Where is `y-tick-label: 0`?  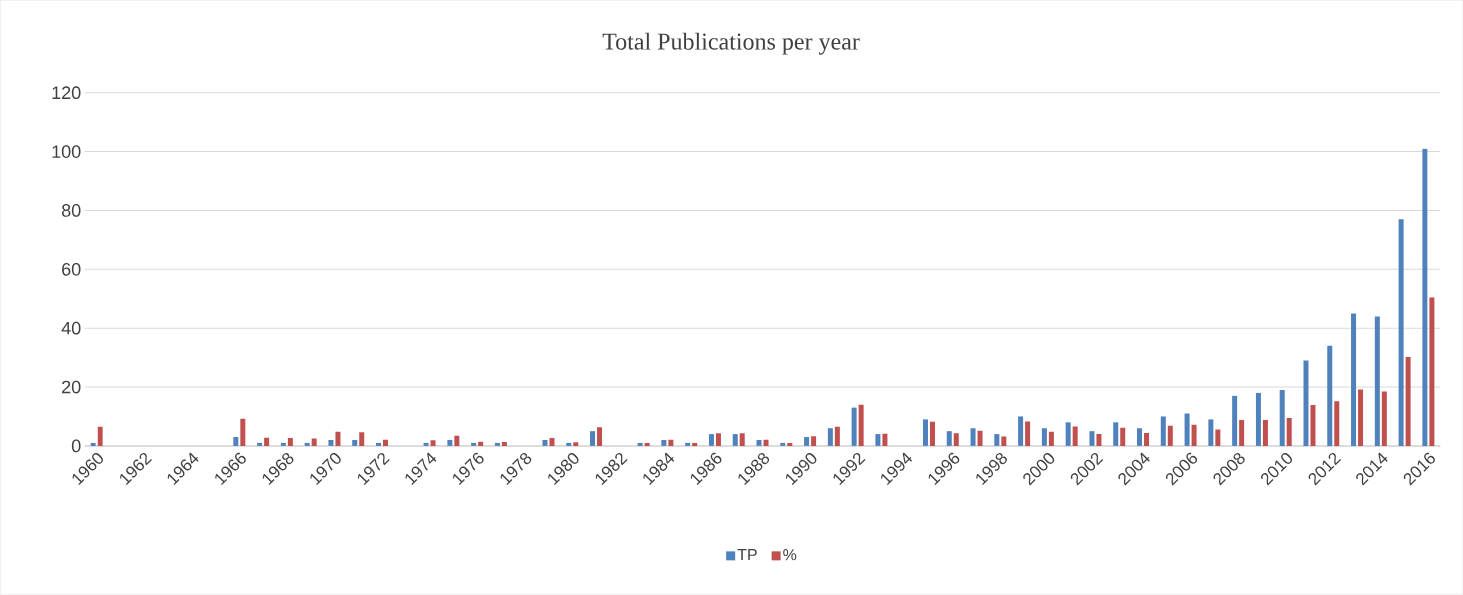 y-tick-label: 0 is located at coordinates (76, 446).